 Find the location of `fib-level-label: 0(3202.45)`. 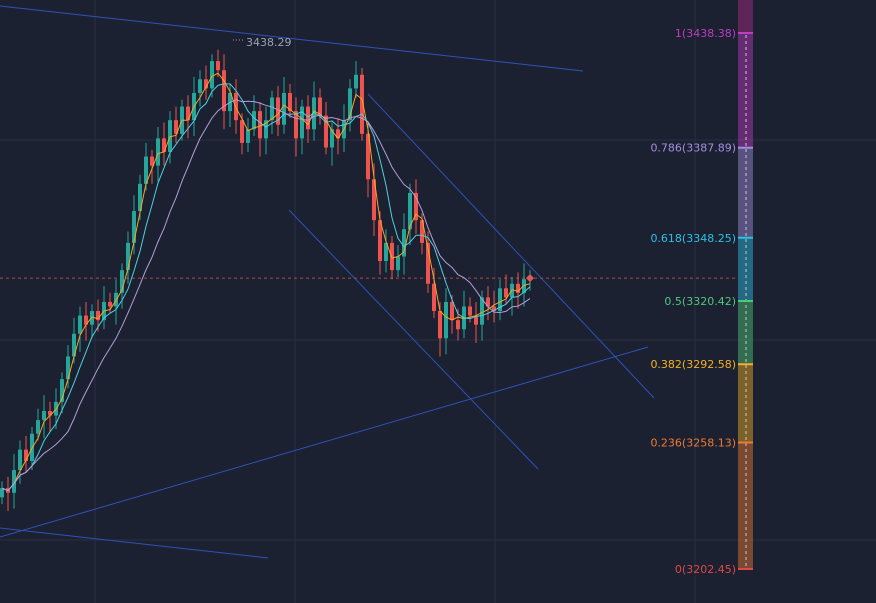

fib-level-label: 0(3202.45) is located at coordinates (705, 569).